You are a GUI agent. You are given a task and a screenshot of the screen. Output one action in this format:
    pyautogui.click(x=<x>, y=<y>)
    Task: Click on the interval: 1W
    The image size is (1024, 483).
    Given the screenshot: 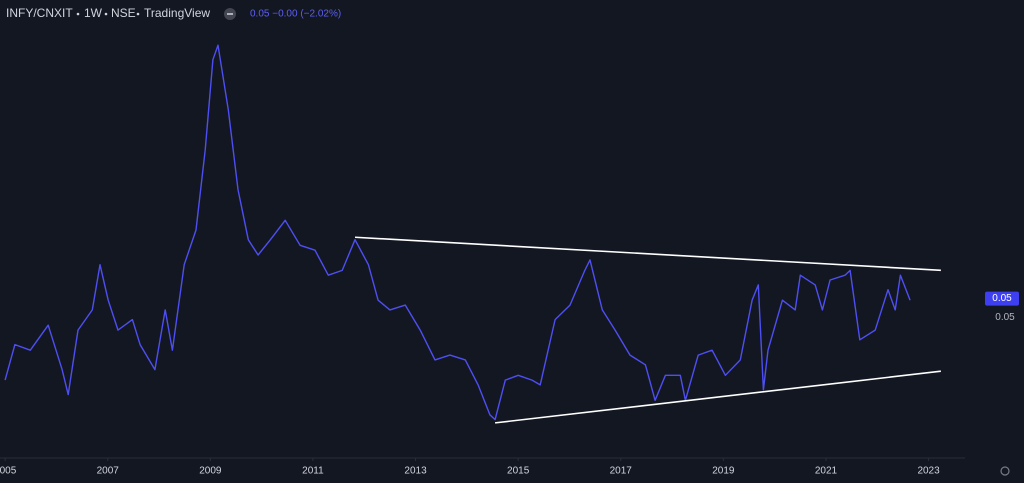 What is the action you would take?
    pyautogui.click(x=93, y=13)
    